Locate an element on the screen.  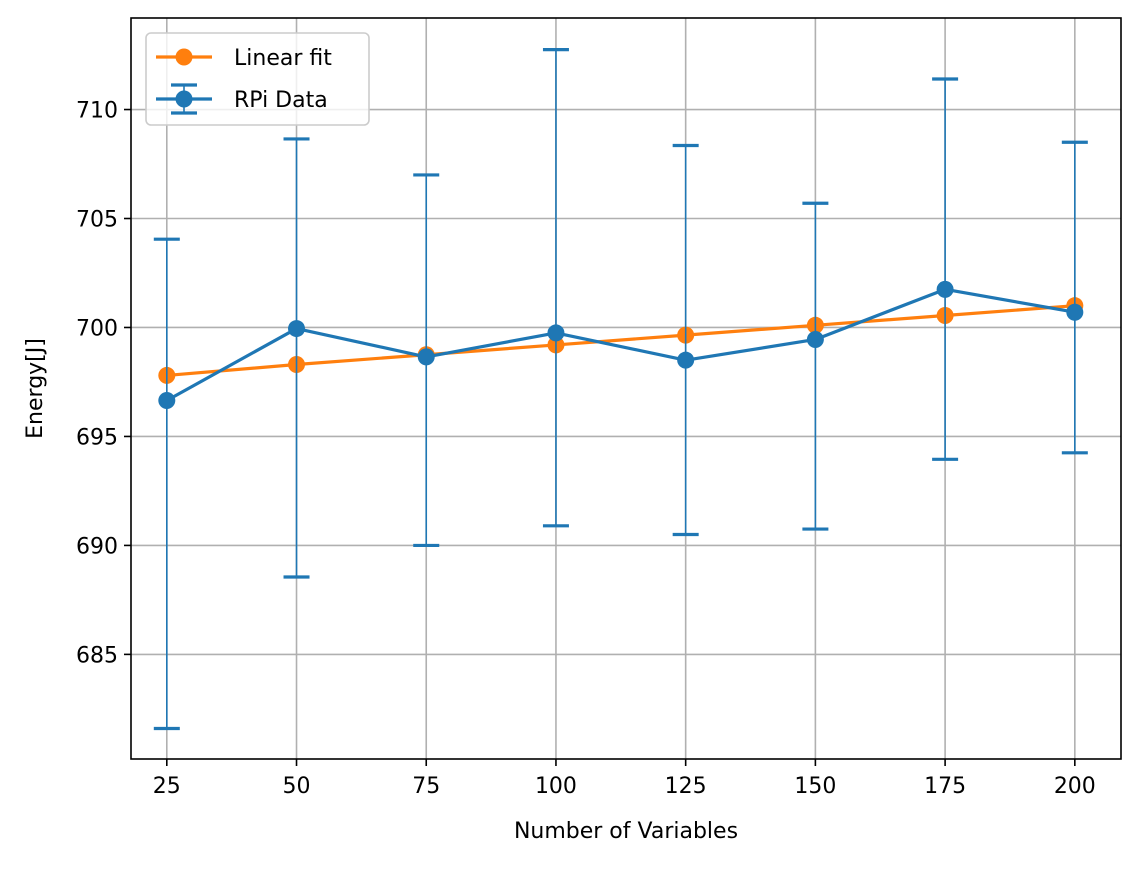
legend-rpi-marker is located at coordinates (184, 99).